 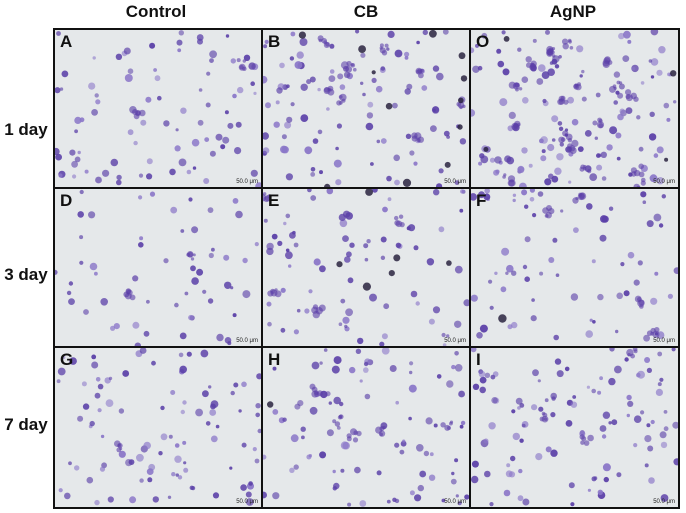 What do you see at coordinates (26, 274) in the screenshot?
I see `row-header-3-day: 3 day` at bounding box center [26, 274].